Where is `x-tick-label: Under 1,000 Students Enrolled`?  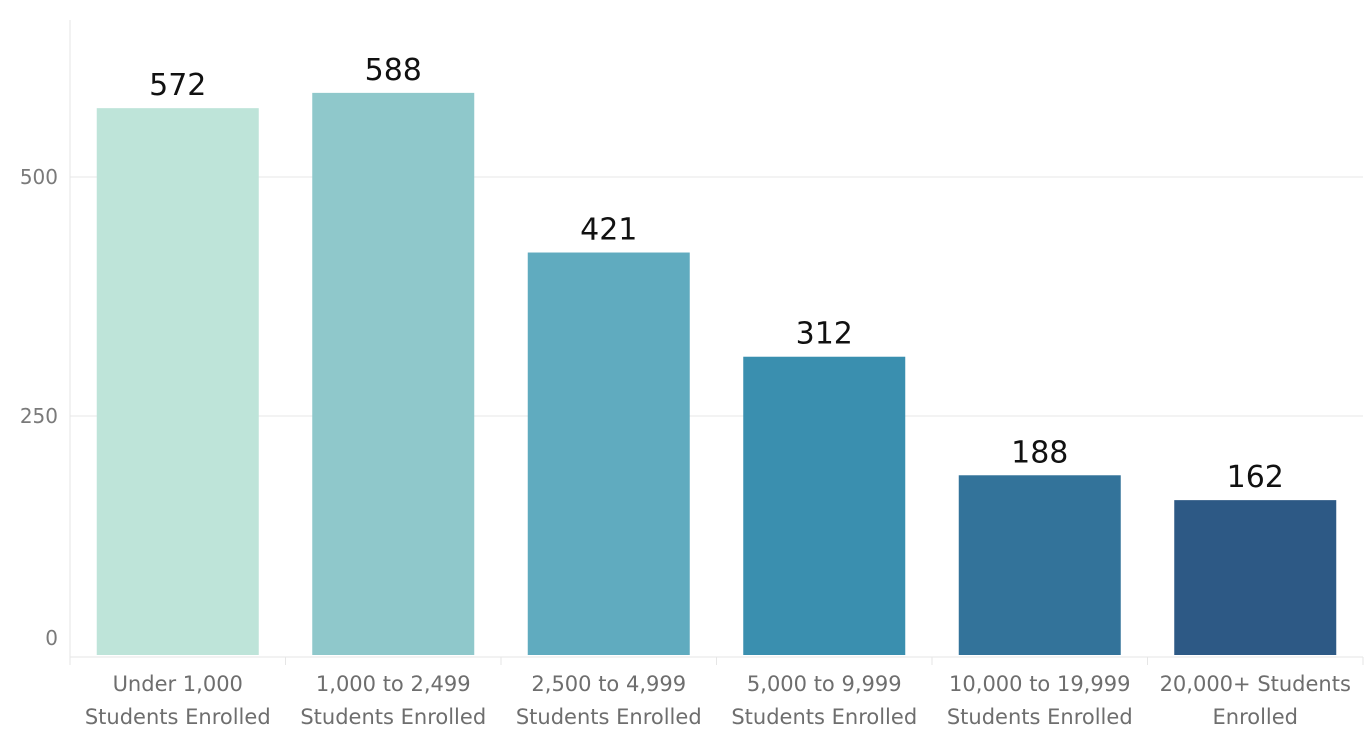 x-tick-label: Under 1,000 Students Enrolled is located at coordinates (178, 700).